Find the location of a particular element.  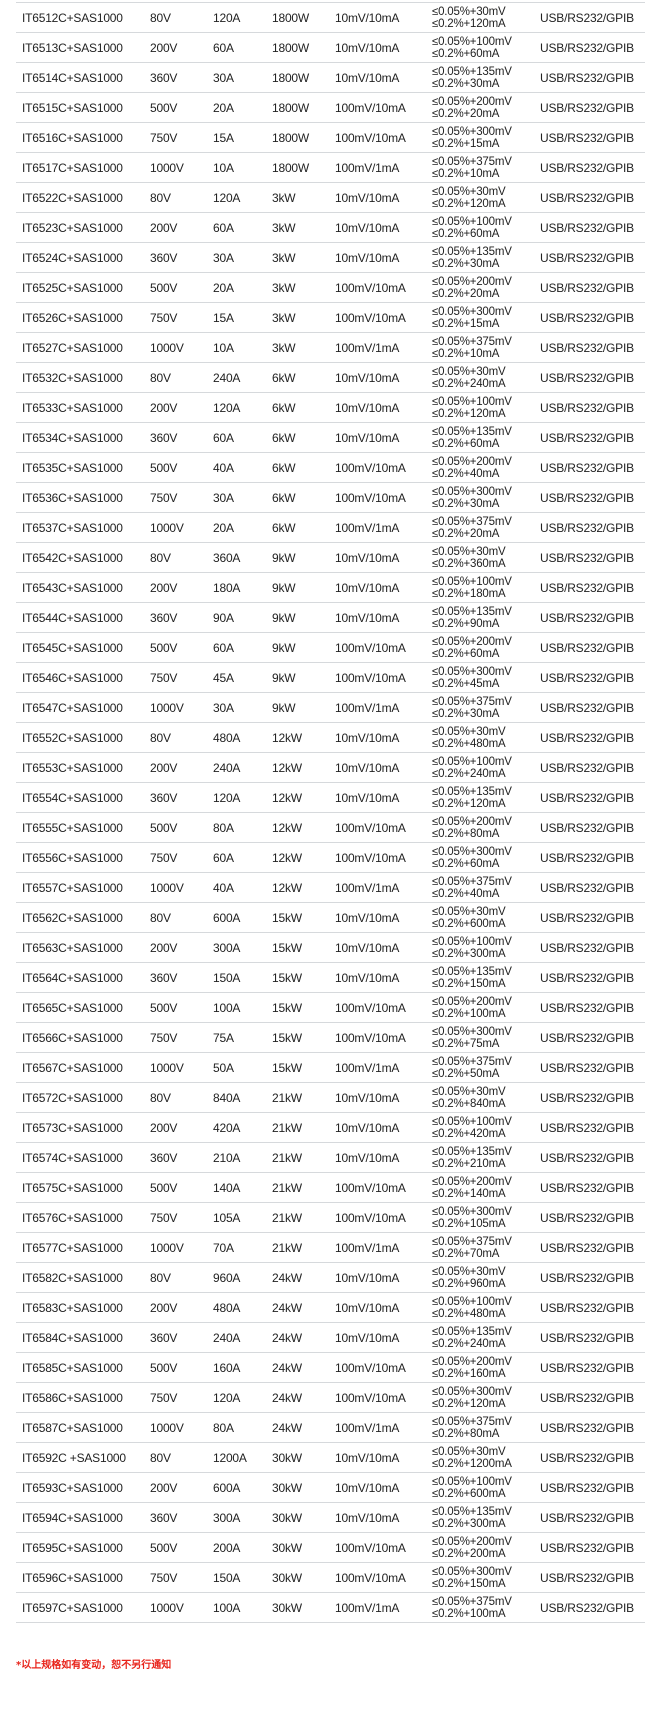

cell-current: 15A is located at coordinates (242, 137).